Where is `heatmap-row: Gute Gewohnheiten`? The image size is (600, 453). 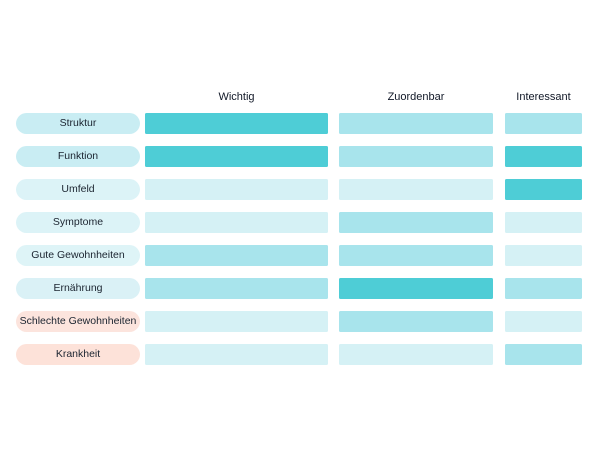 heatmap-row: Gute Gewohnheiten is located at coordinates (300, 255).